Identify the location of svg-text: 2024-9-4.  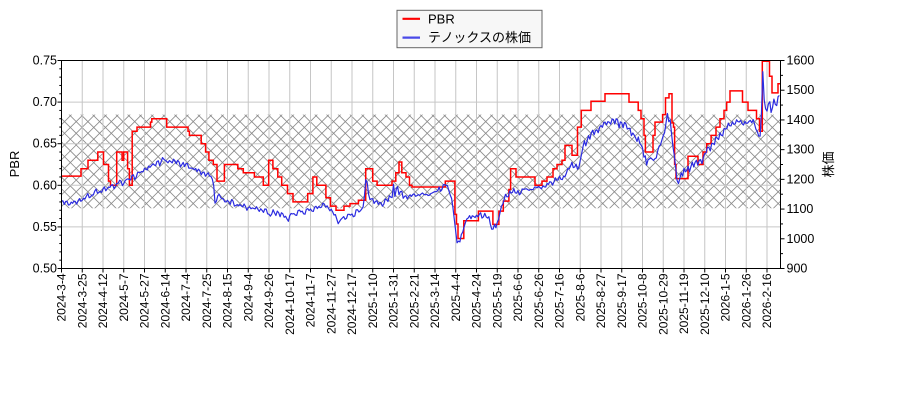
(248, 297).